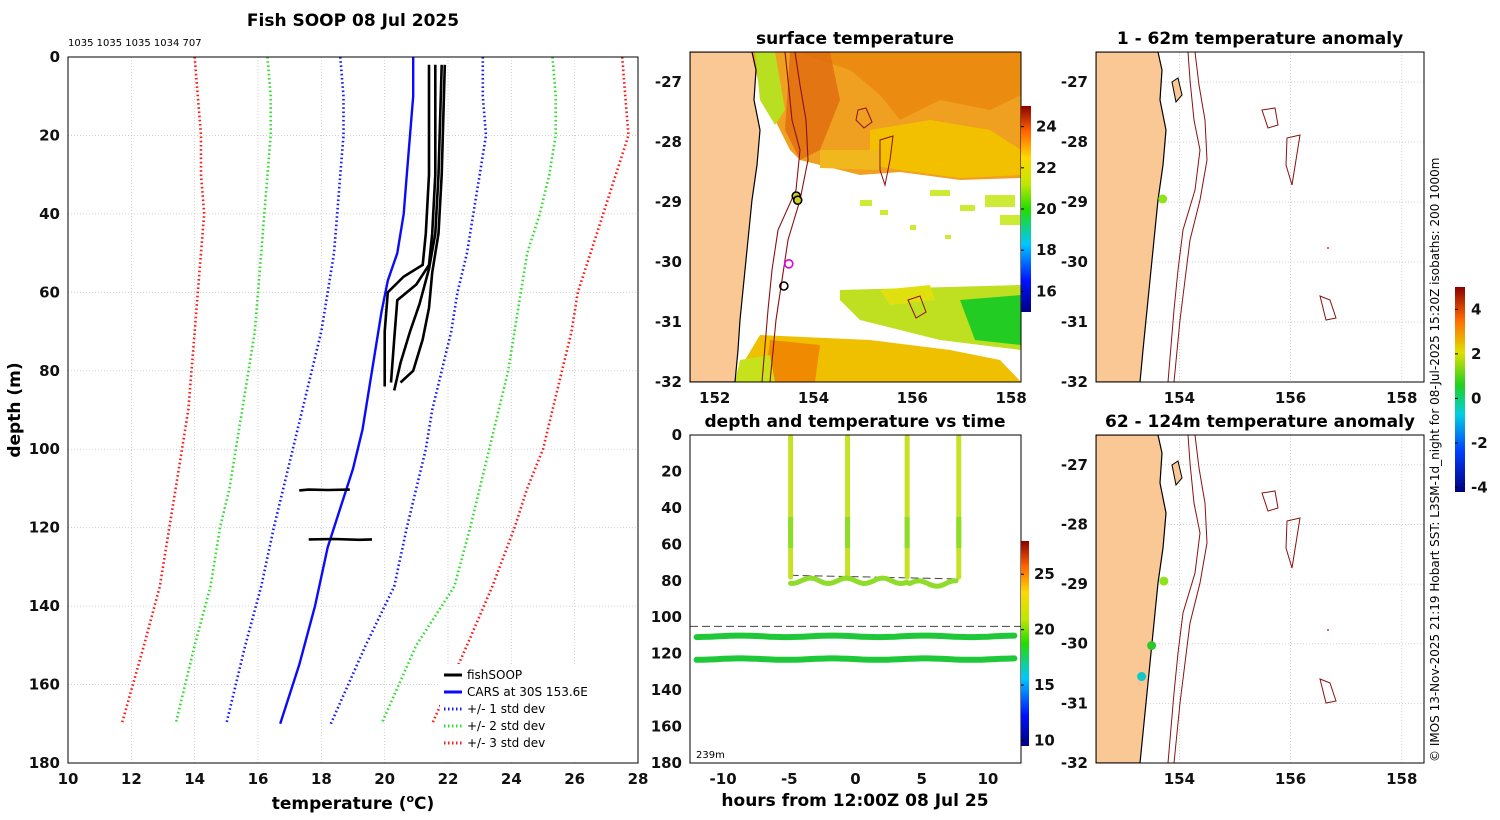 Image resolution: width=1500 pixels, height=820 pixels. I want to click on depth-time-annotation: 239m, so click(710, 755).